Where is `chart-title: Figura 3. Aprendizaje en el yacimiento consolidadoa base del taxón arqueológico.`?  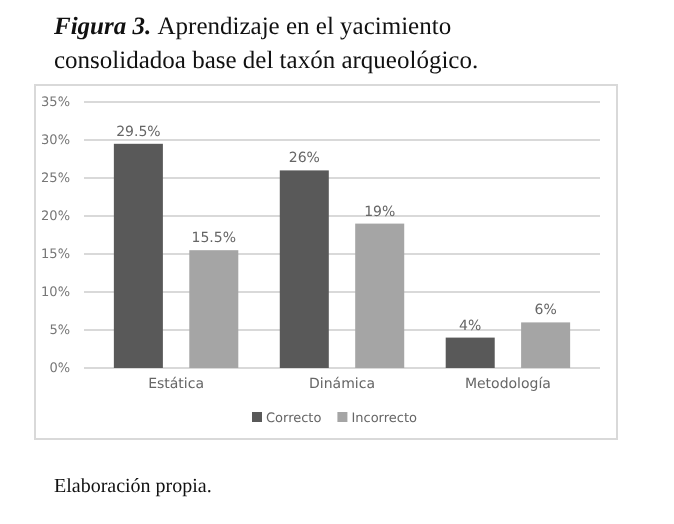
chart-title: Figura 3. Aprendizaje en el yacimiento consolidadoa base del taxón arqueológico. is located at coordinates (265, 43).